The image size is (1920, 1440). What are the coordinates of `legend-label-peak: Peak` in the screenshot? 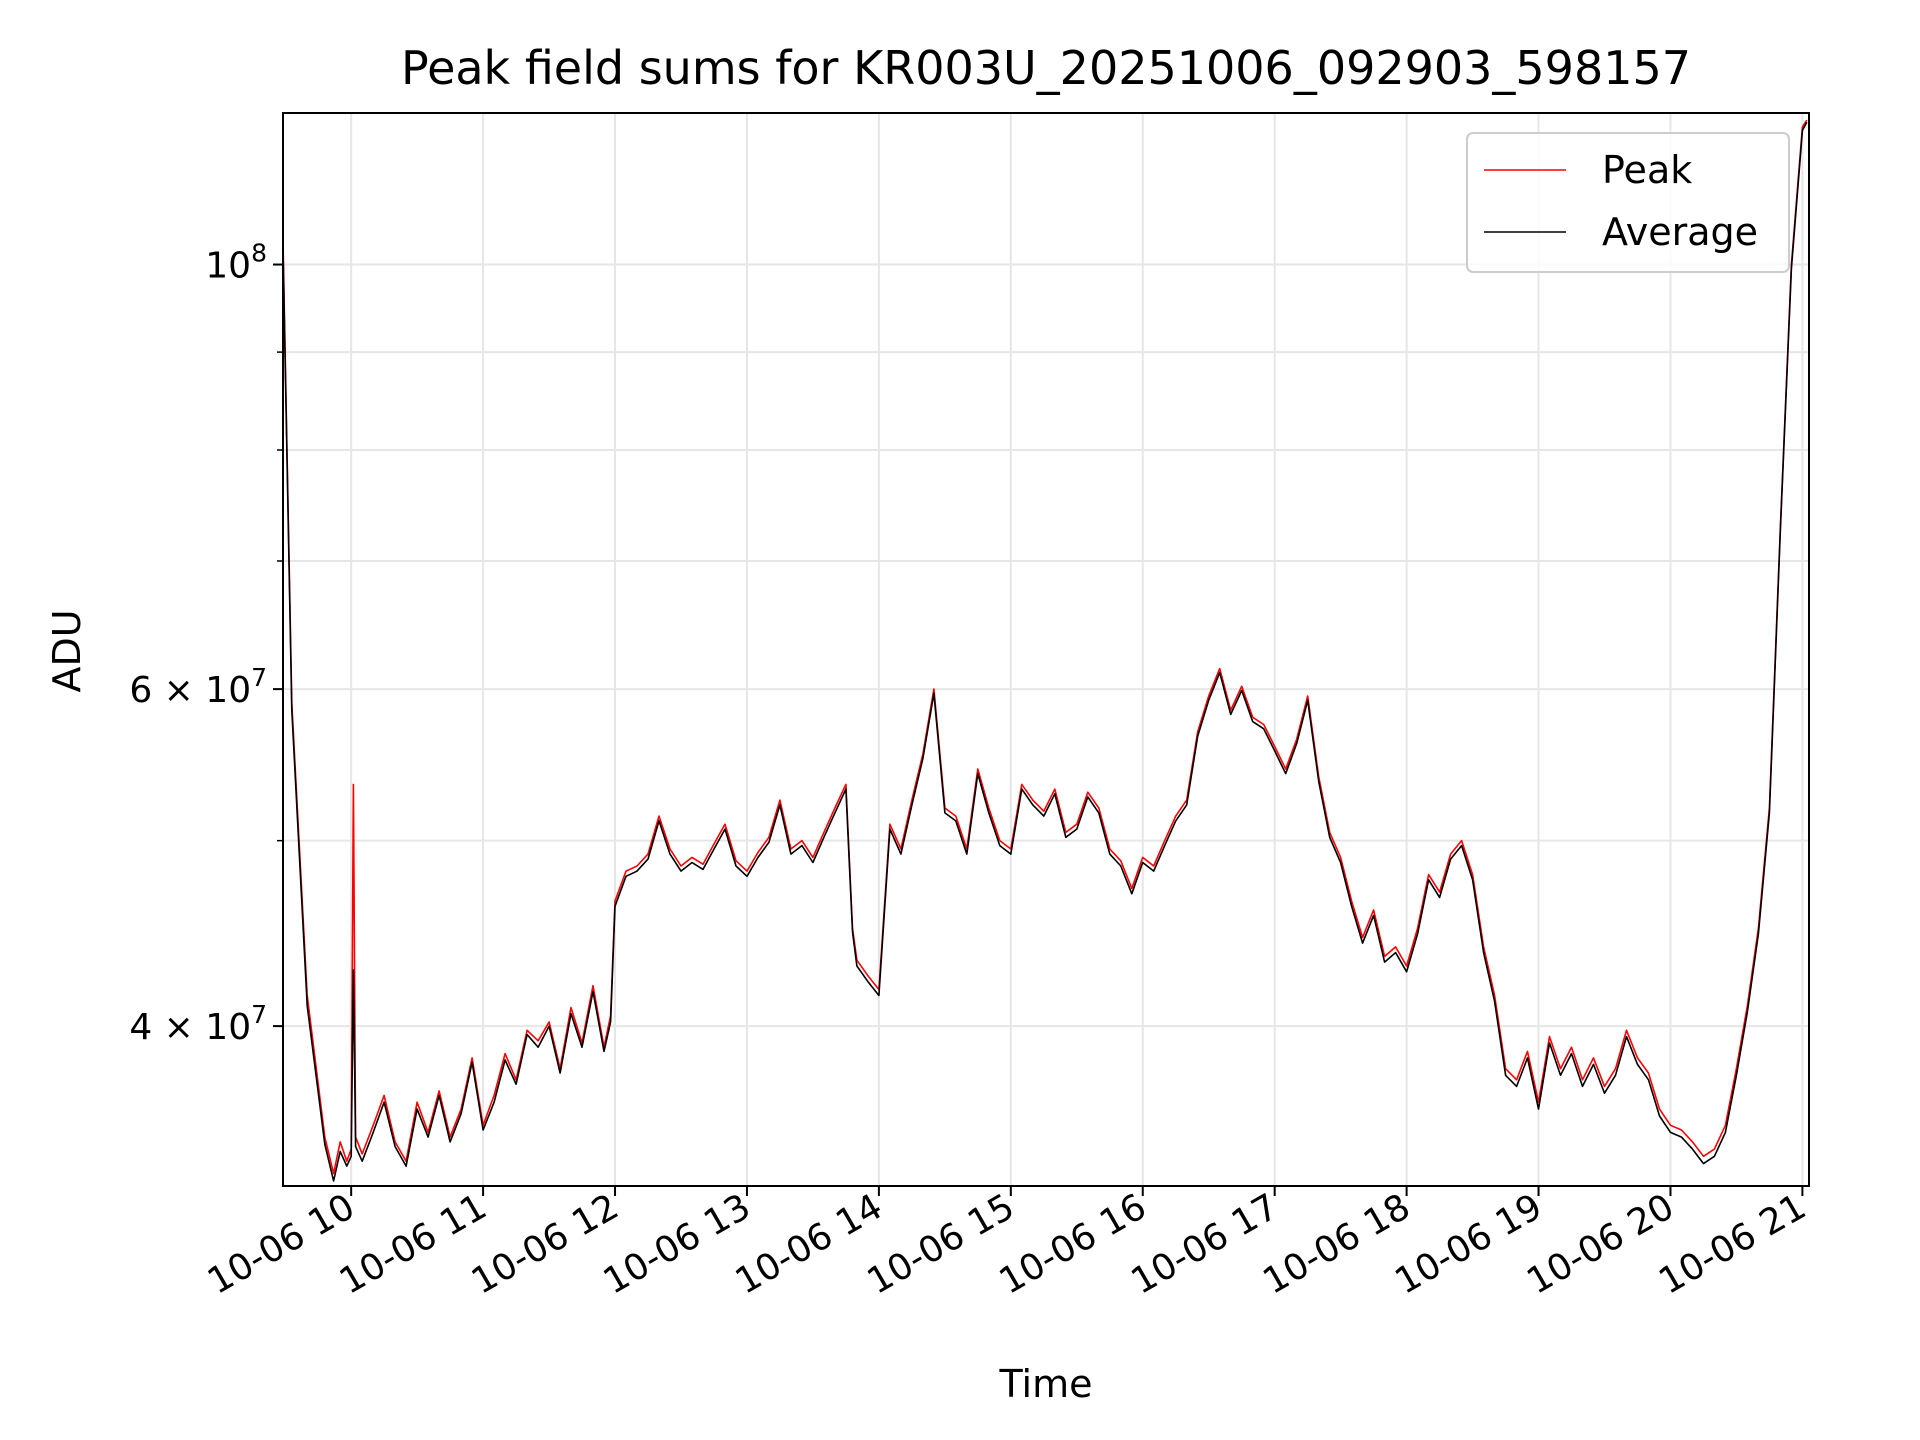 It's located at (1647, 170).